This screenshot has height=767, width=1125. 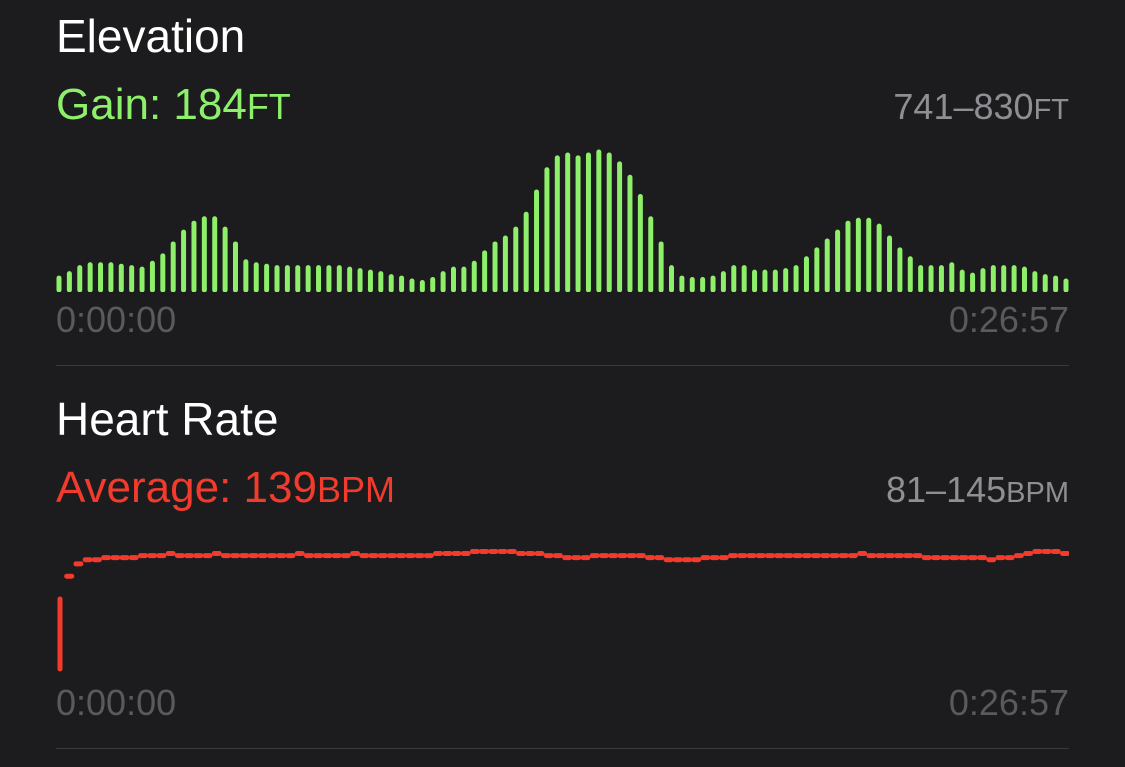 I want to click on elevation-range-value: 741–830, so click(x=963, y=106).